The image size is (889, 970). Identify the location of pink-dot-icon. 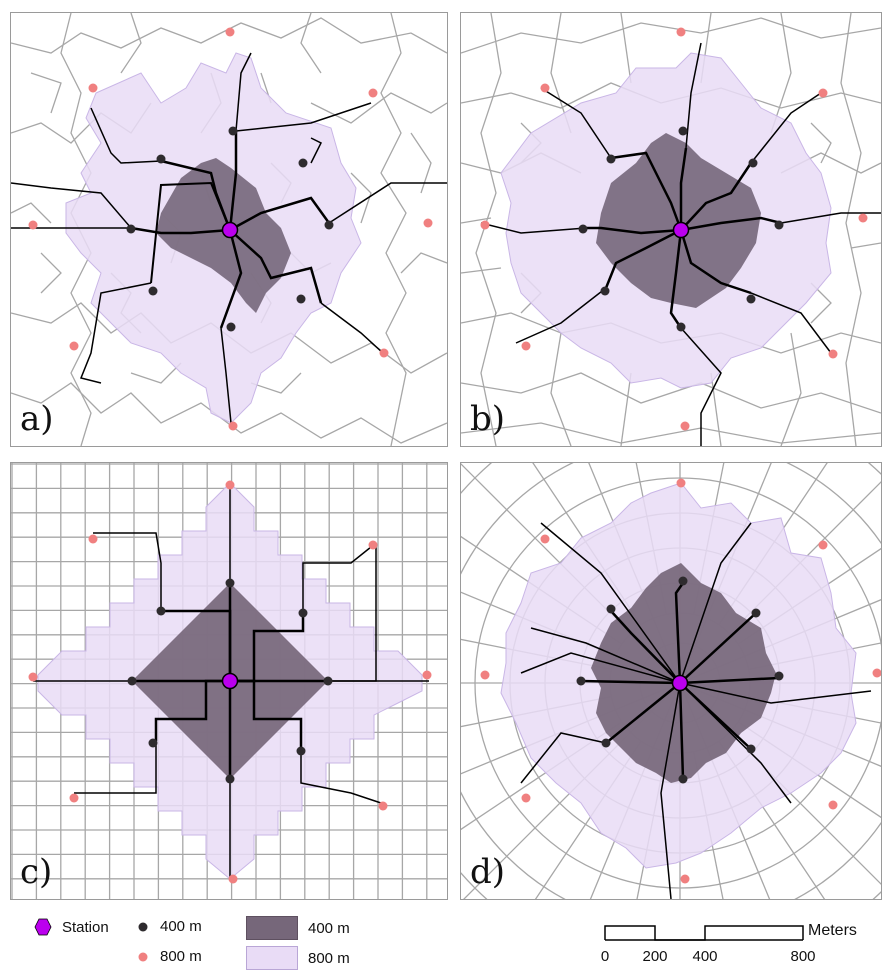
(143, 956).